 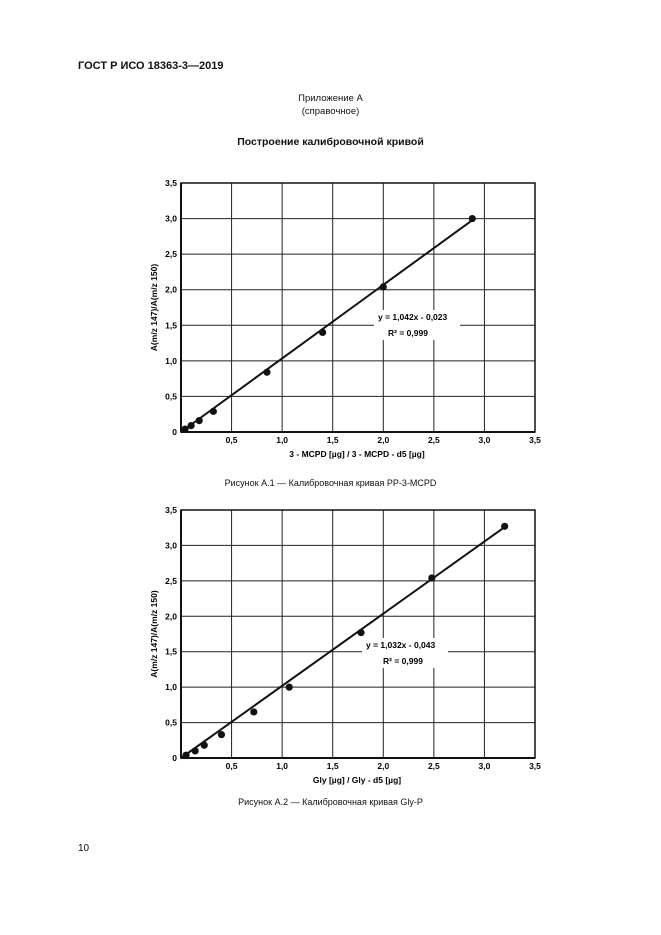 I want to click on document-id: ГОСТ Р ИСО 18363-3—2019, so click(x=151, y=66).